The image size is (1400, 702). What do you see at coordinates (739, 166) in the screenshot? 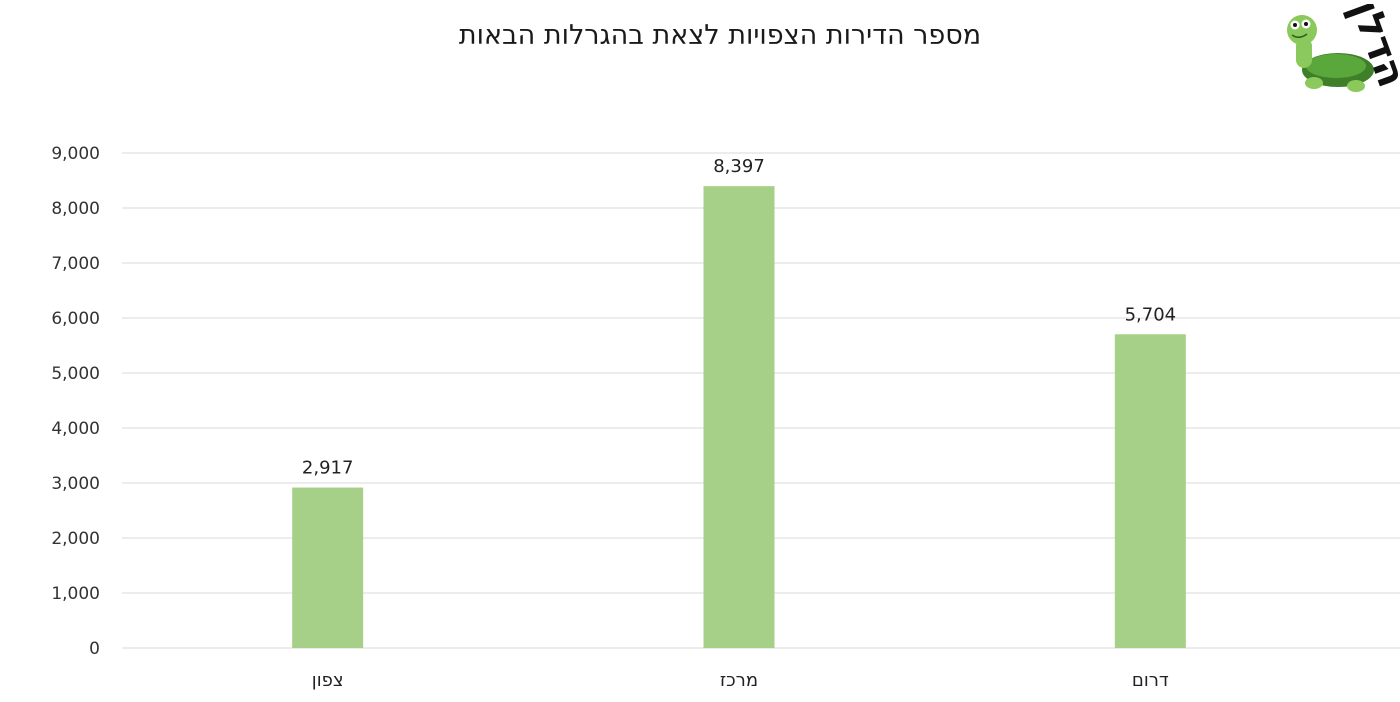
I see `data-label: 8,397` at bounding box center [739, 166].